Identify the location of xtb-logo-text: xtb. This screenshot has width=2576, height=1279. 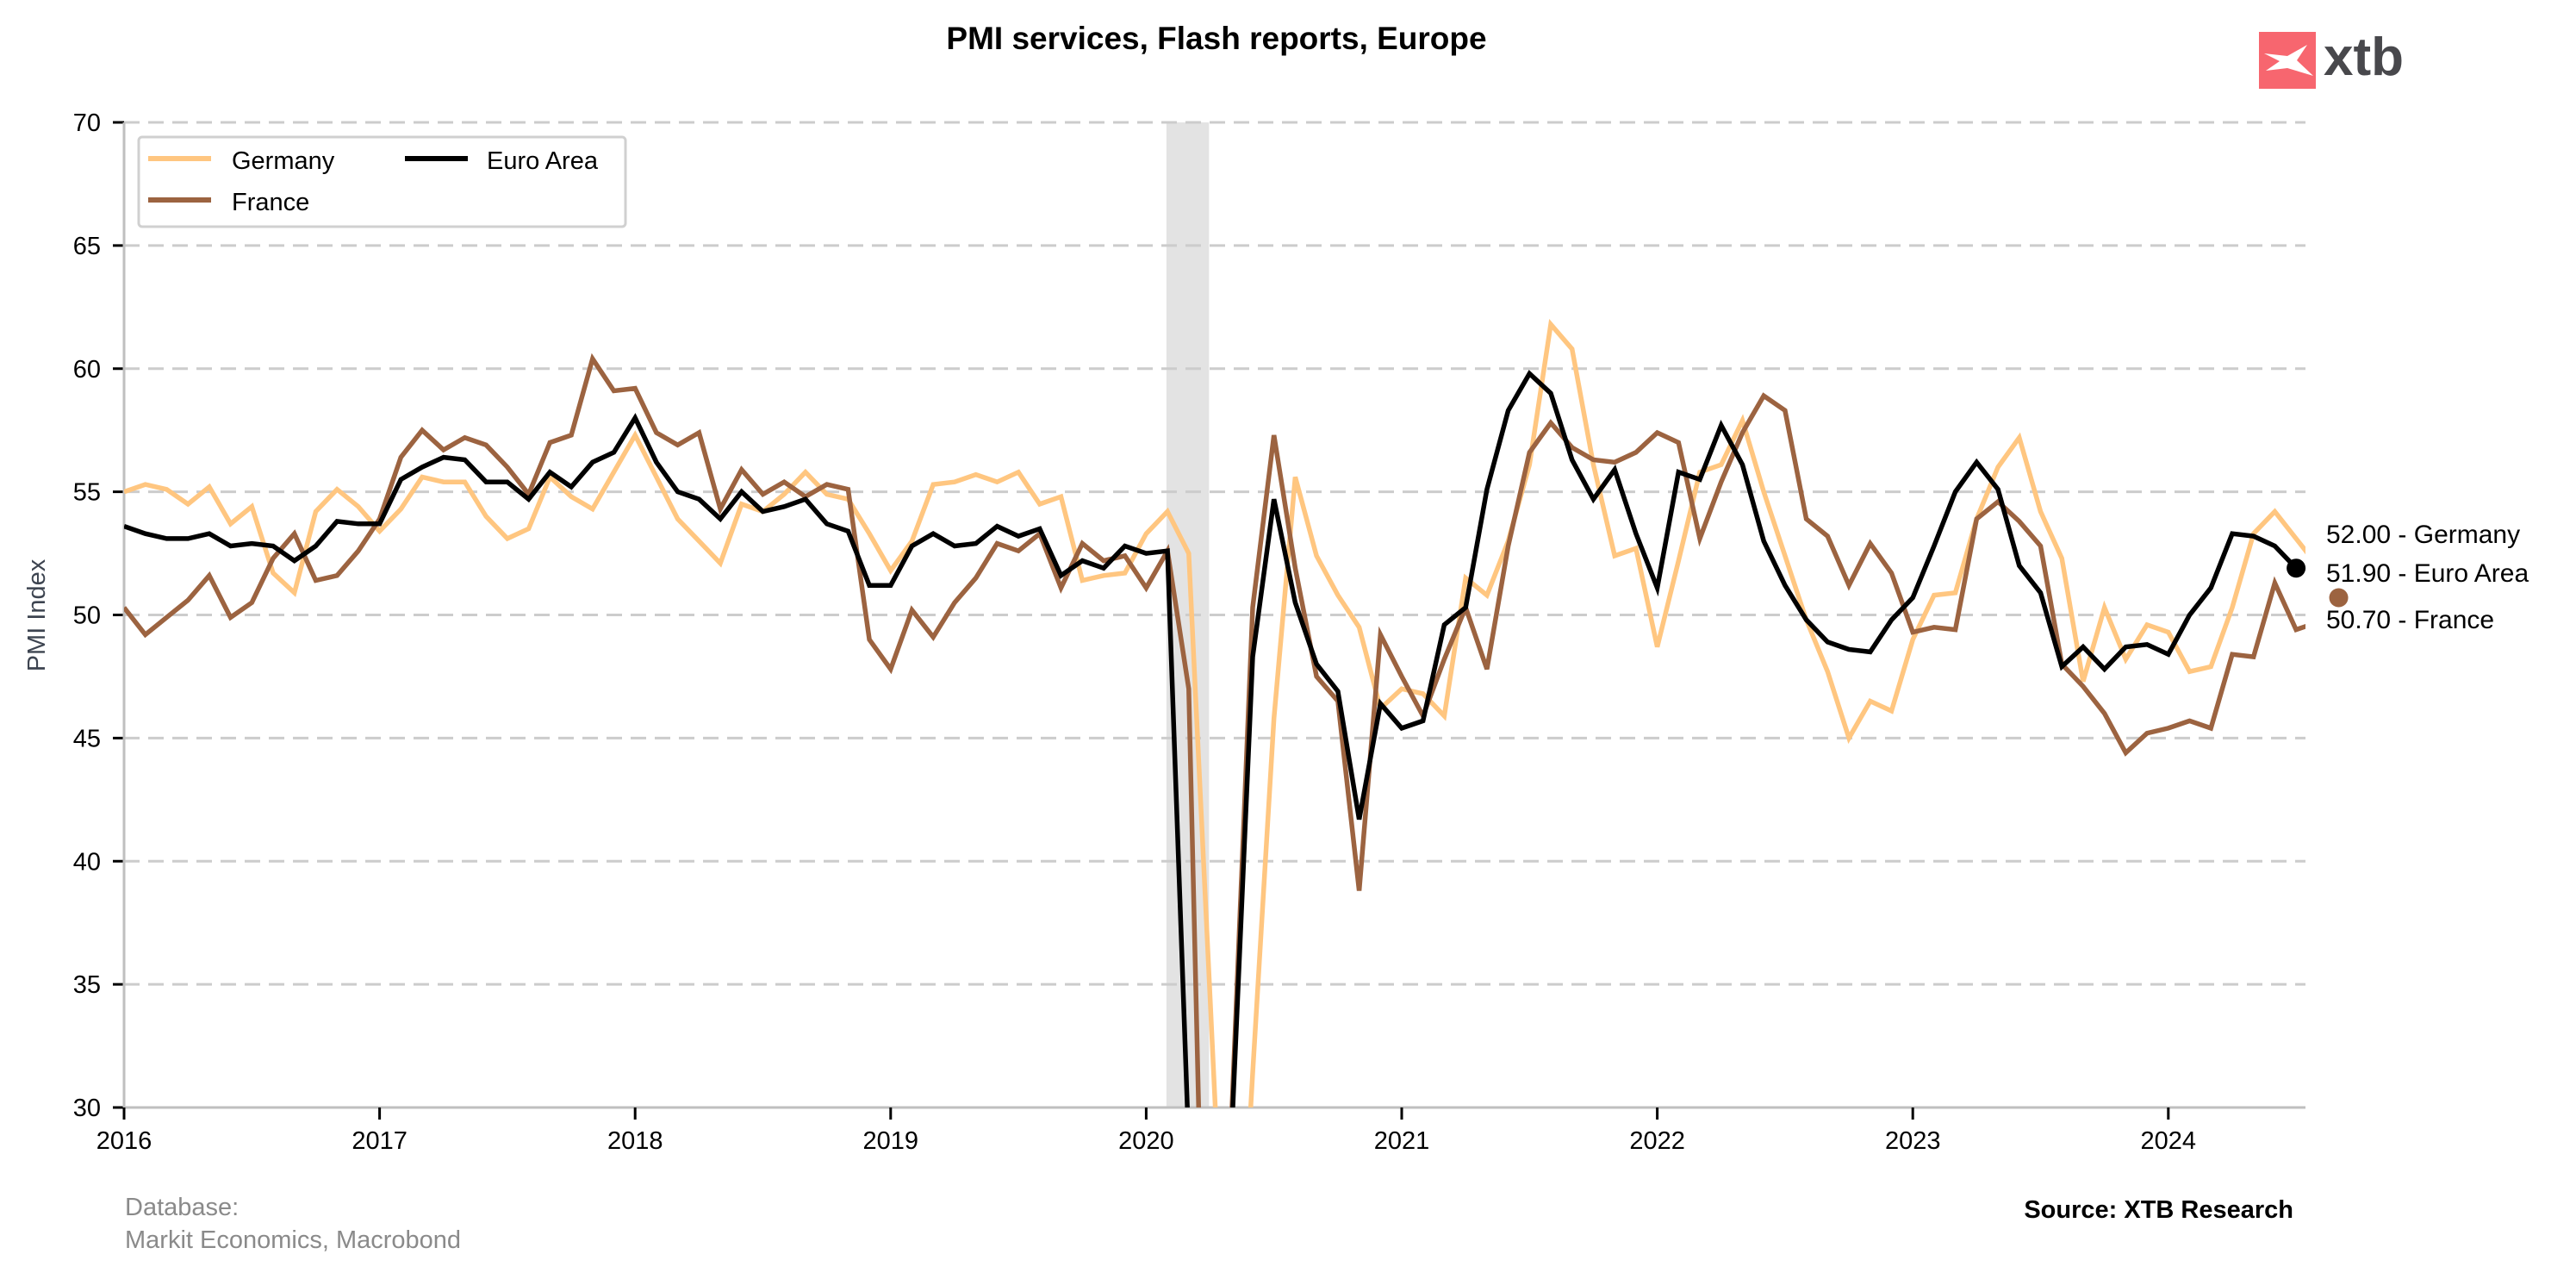
(2364, 57).